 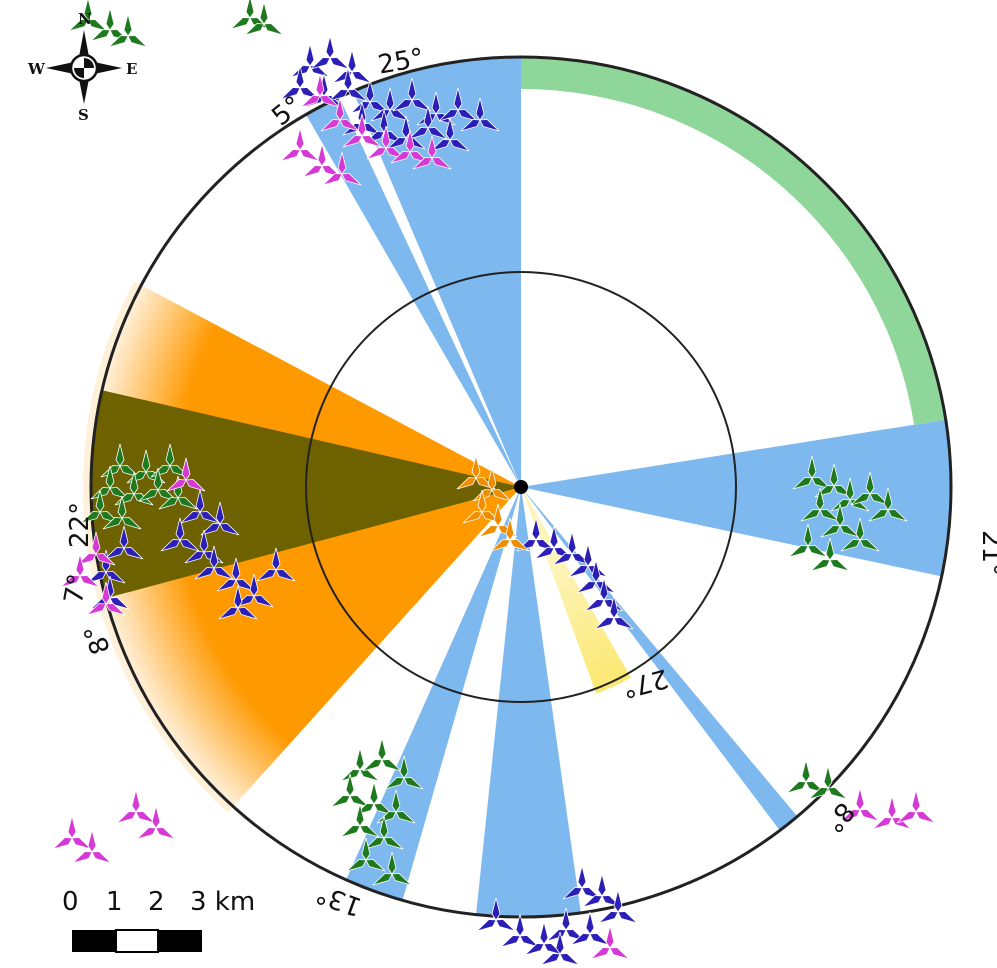 I want to click on compass-w-label: W, so click(x=36, y=69).